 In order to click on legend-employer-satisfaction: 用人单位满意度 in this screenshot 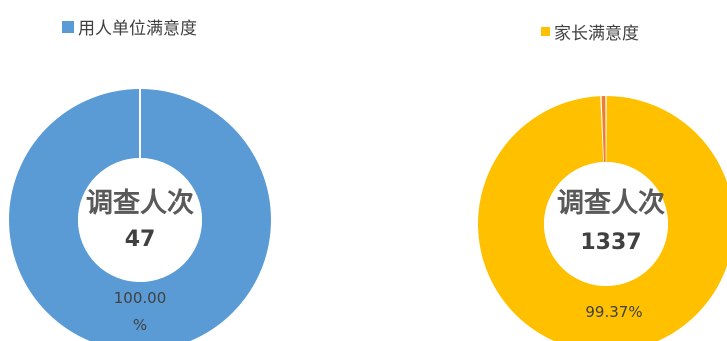, I will do `click(129, 26)`.